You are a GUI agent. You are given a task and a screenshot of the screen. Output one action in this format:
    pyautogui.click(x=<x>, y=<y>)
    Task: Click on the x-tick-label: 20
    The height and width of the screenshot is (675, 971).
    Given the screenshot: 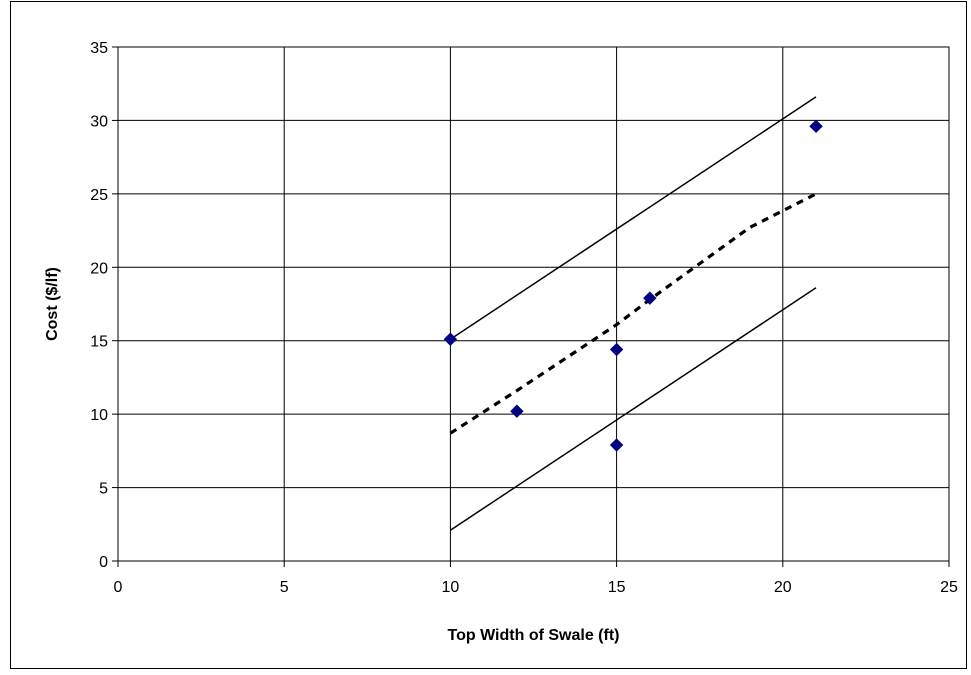 What is the action you would take?
    pyautogui.click(x=783, y=587)
    